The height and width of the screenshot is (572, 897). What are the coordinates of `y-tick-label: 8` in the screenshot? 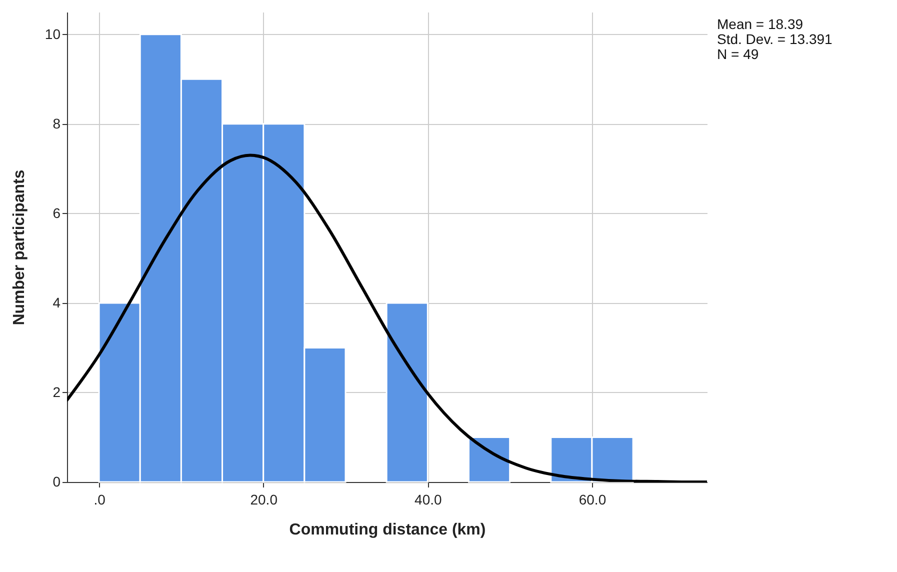 It's located at (56, 123).